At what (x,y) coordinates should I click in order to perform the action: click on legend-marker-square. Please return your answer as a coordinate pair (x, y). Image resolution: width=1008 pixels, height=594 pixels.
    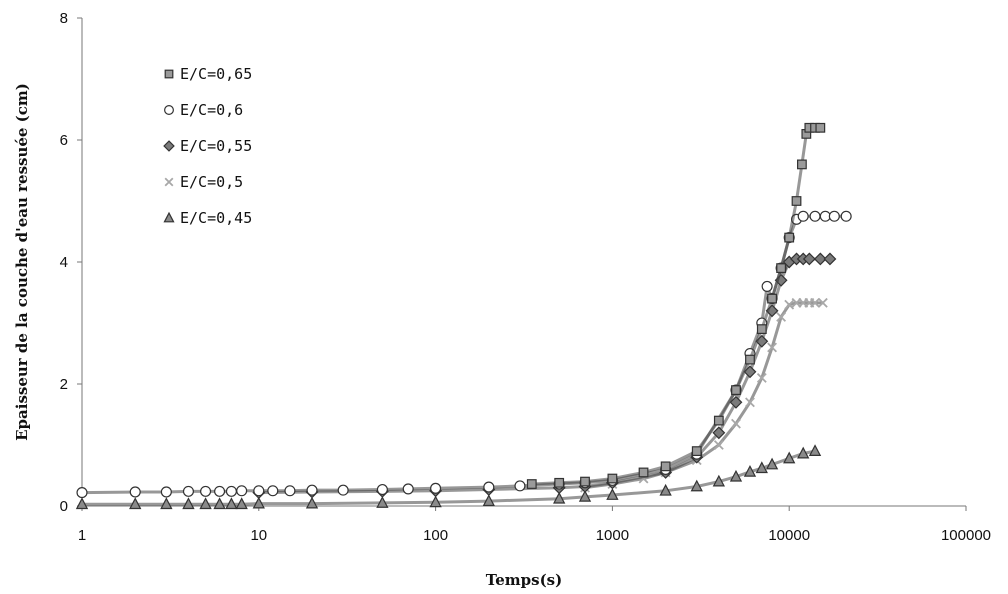
    Looking at the image, I should click on (169, 74).